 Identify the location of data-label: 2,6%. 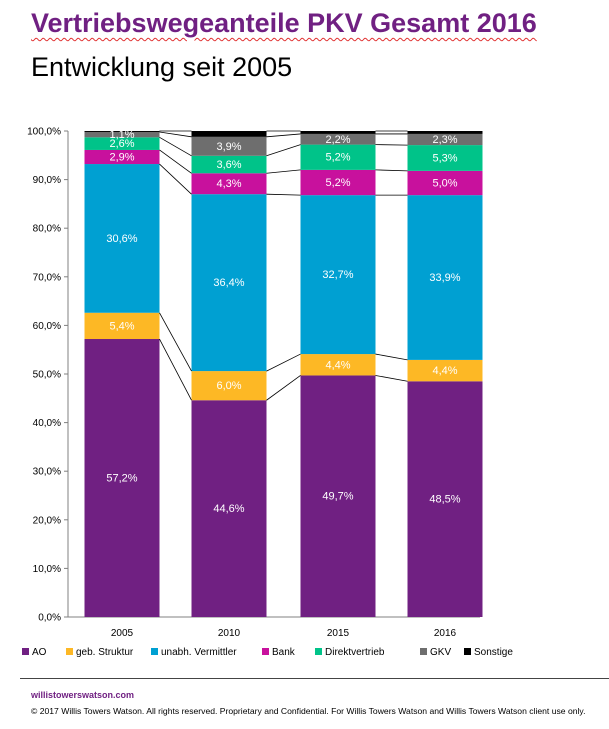
(121, 144).